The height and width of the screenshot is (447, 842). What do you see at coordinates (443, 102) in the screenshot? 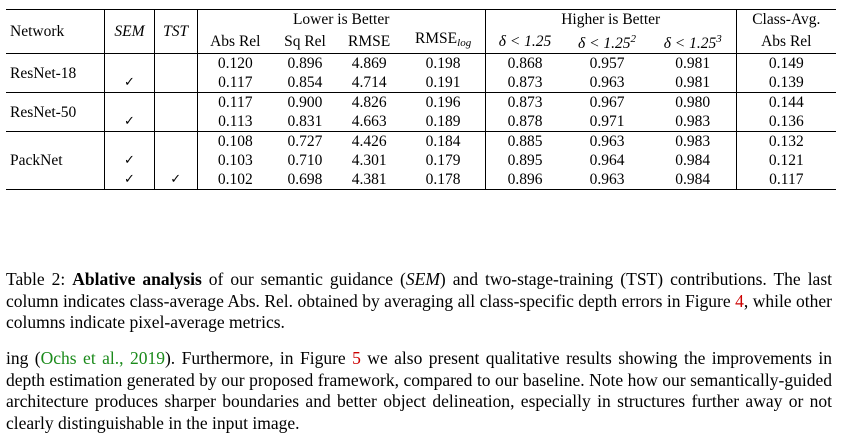
I see `metric-cell: 0.196` at bounding box center [443, 102].